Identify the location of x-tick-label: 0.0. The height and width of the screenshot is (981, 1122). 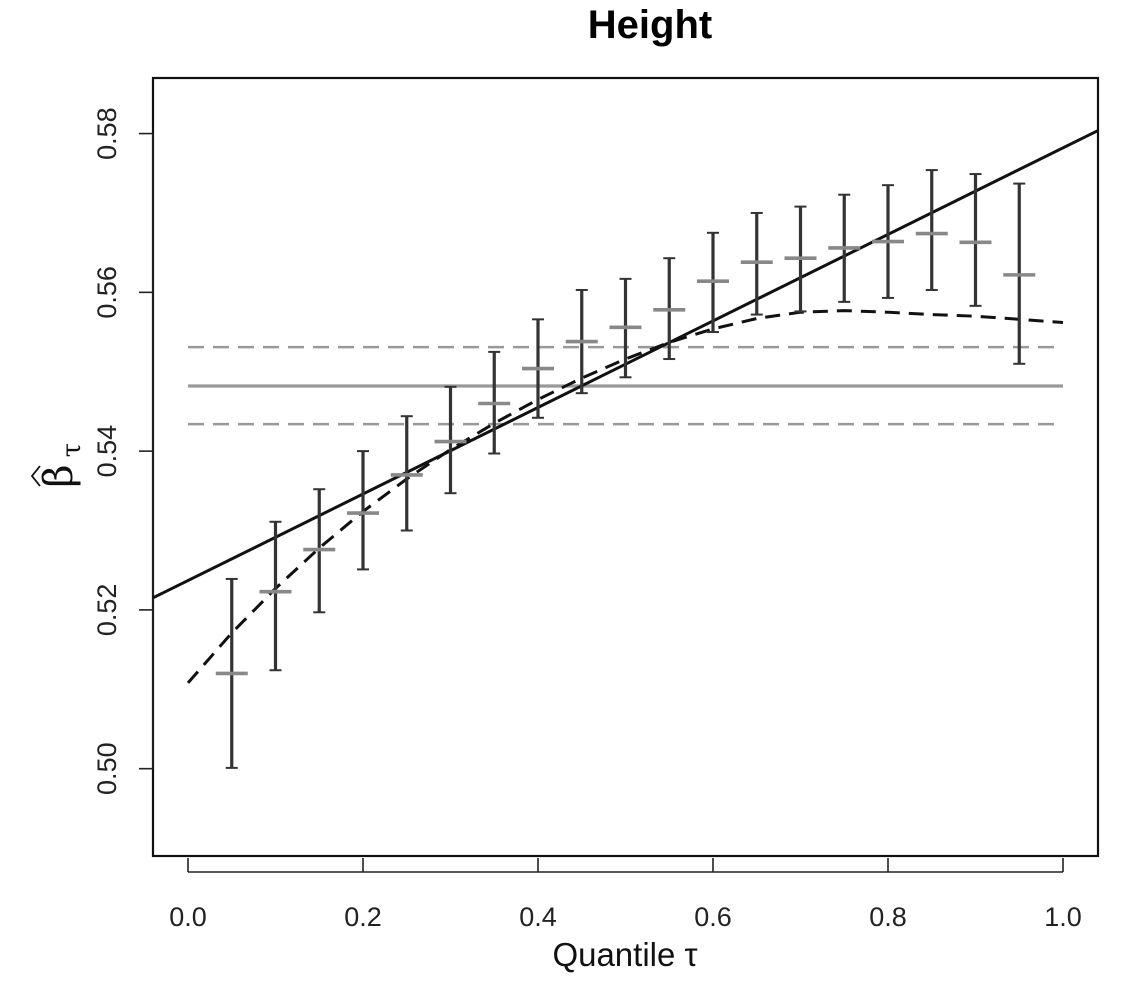
(188, 917).